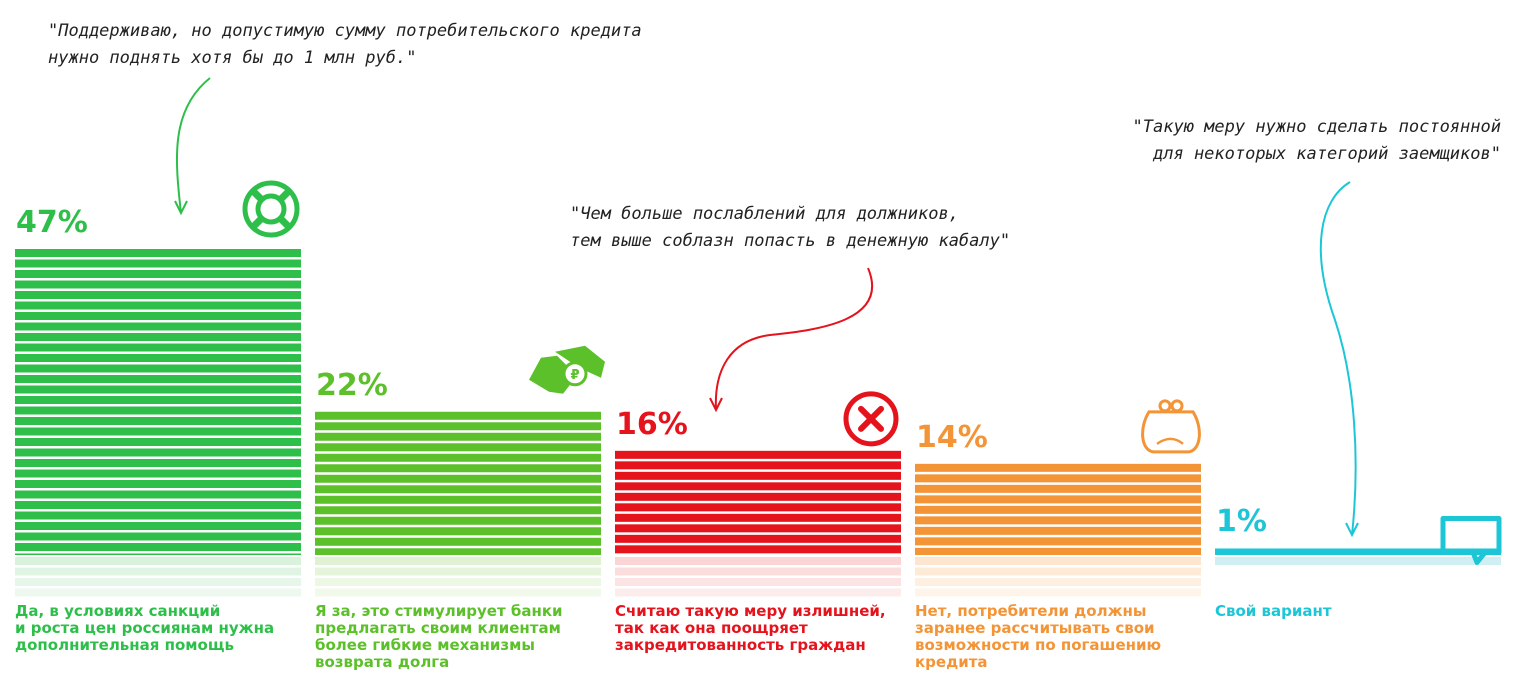  Describe the element at coordinates (271, 209) in the screenshot. I see `lifebuoy-icon` at that location.